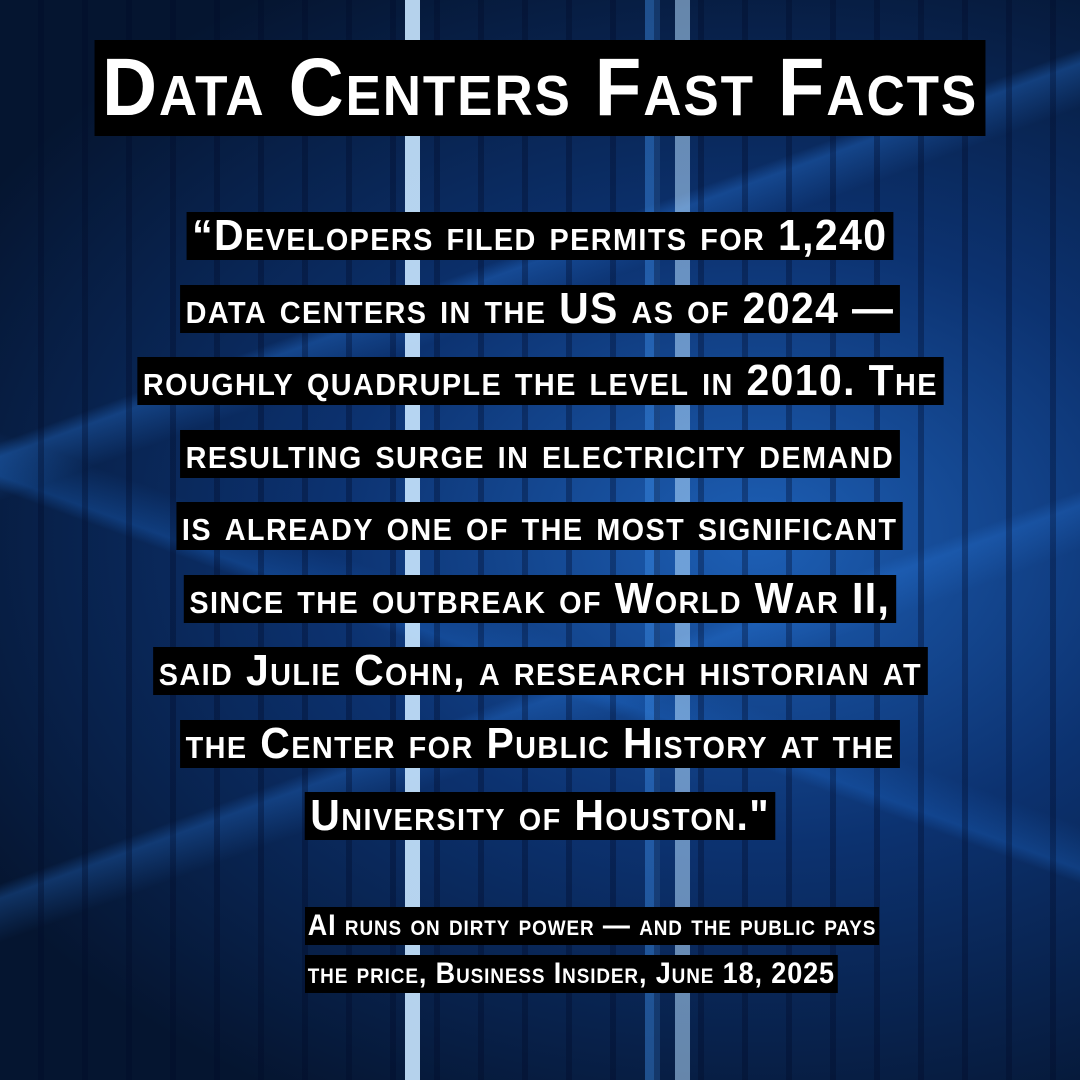  Describe the element at coordinates (540, 671) in the screenshot. I see `quote-line: said Julie Cohn, a research historian at` at that location.